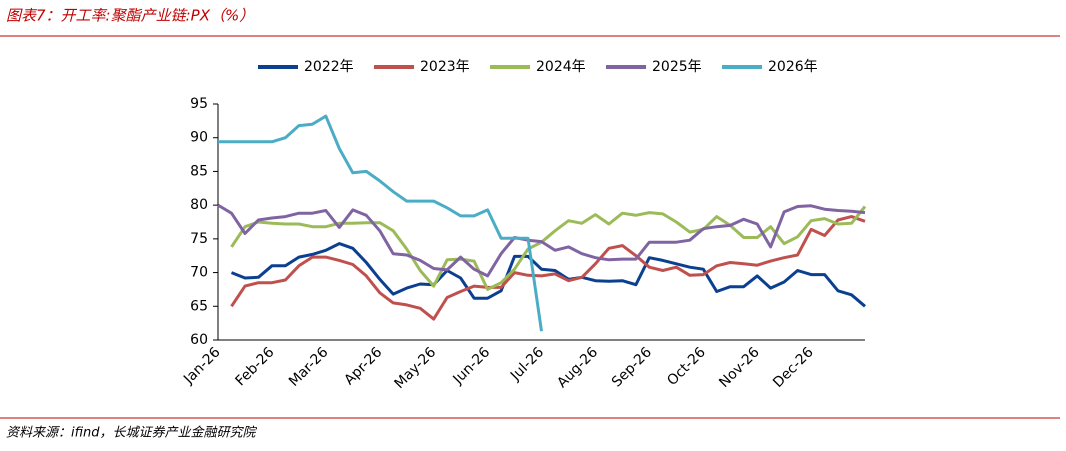 The image size is (1066, 451). What do you see at coordinates (132, 433) in the screenshot?
I see `source: 资料来源：ifind，长城证券产业金融研究院` at bounding box center [132, 433].